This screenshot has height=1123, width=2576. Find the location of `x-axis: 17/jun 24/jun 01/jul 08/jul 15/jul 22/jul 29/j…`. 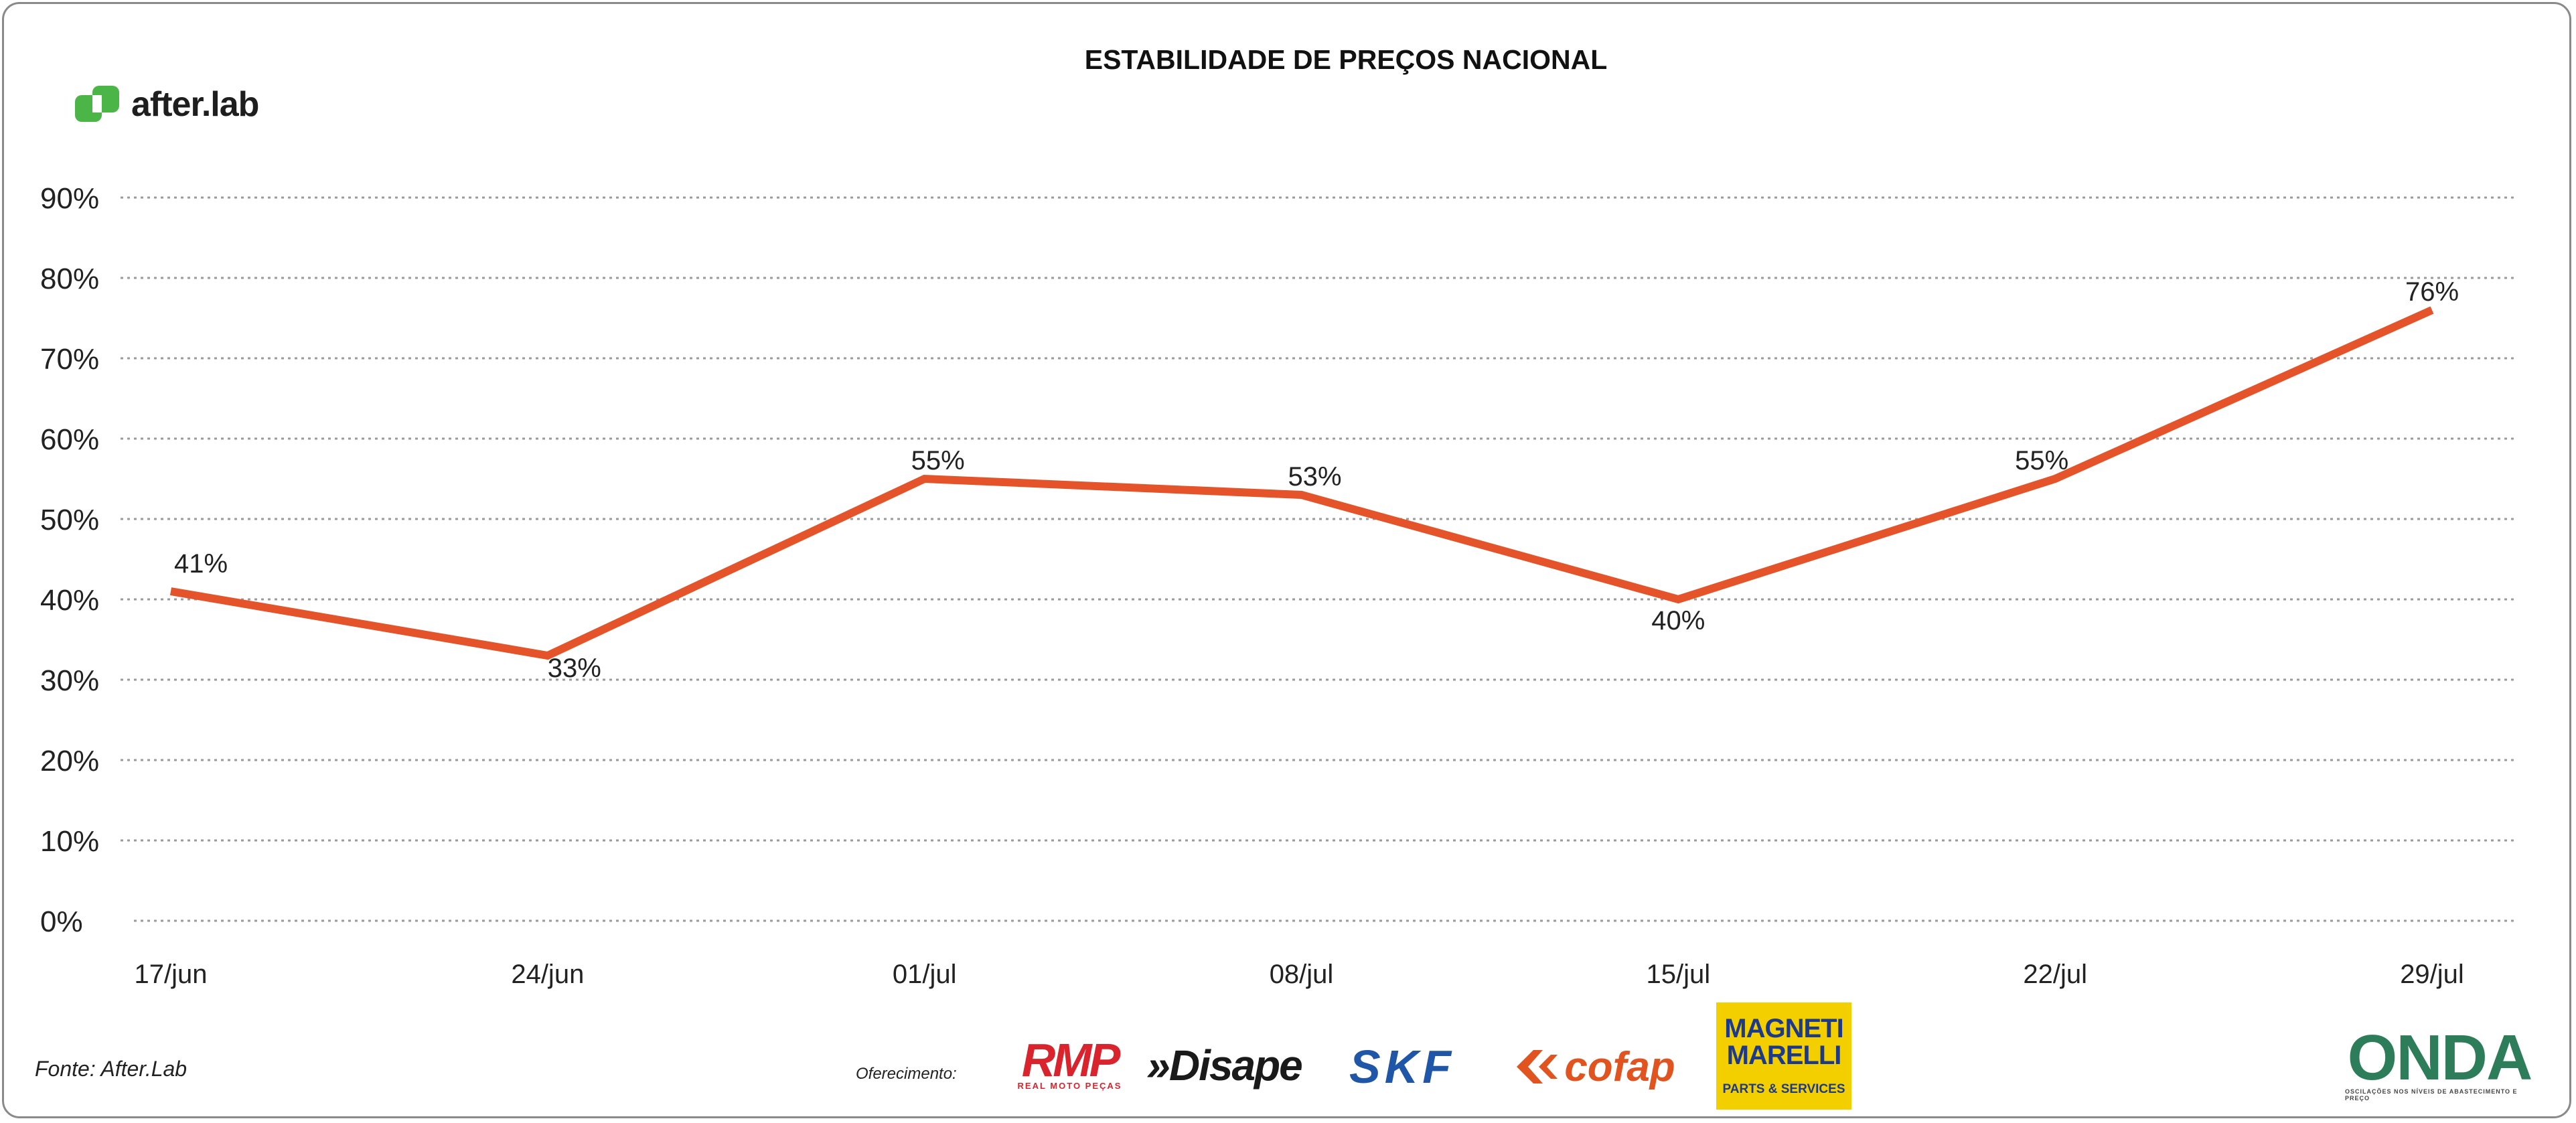

x-axis: 17/jun 24/jun 01/jul 08/jul 15/jul 22/jul 29/j… is located at coordinates (1299, 974).